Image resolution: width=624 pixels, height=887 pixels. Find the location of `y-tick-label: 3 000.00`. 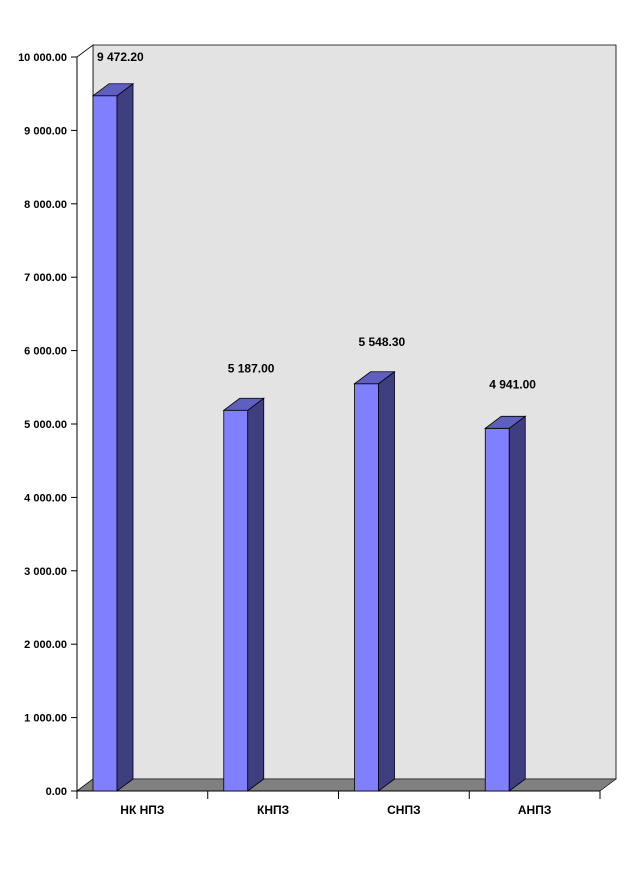

y-tick-label: 3 000.00 is located at coordinates (45, 572).